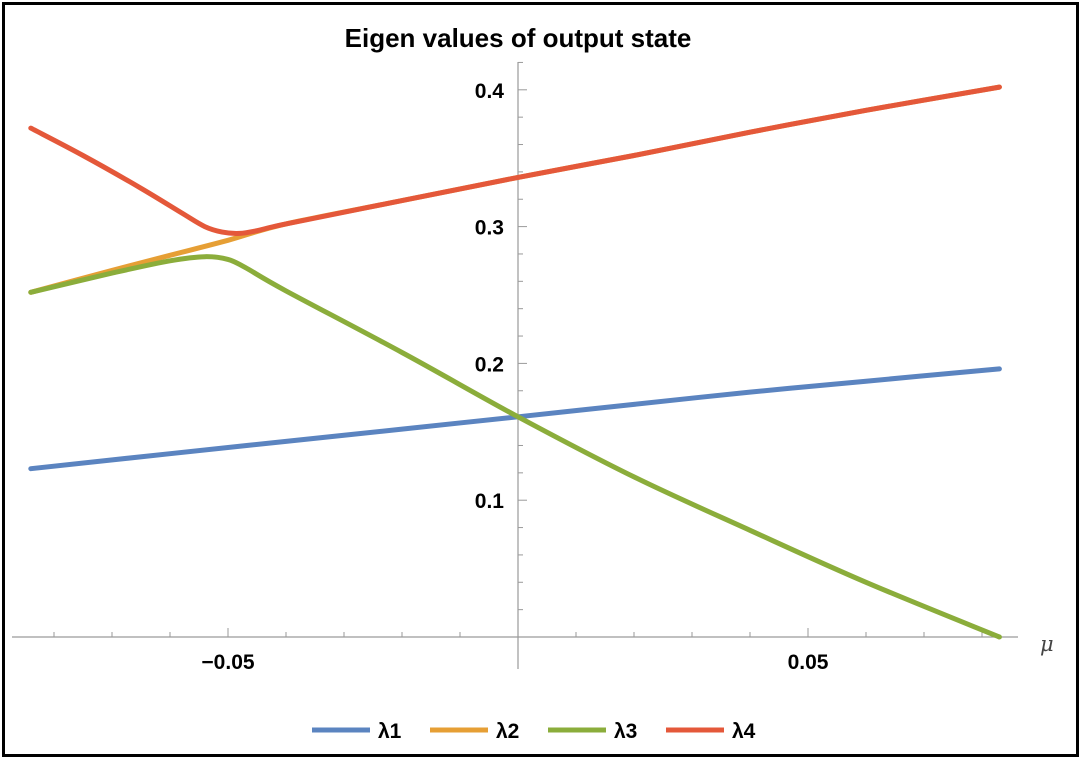 The height and width of the screenshot is (759, 1081). What do you see at coordinates (489, 364) in the screenshot?
I see `y-tick-label: 0.2` at bounding box center [489, 364].